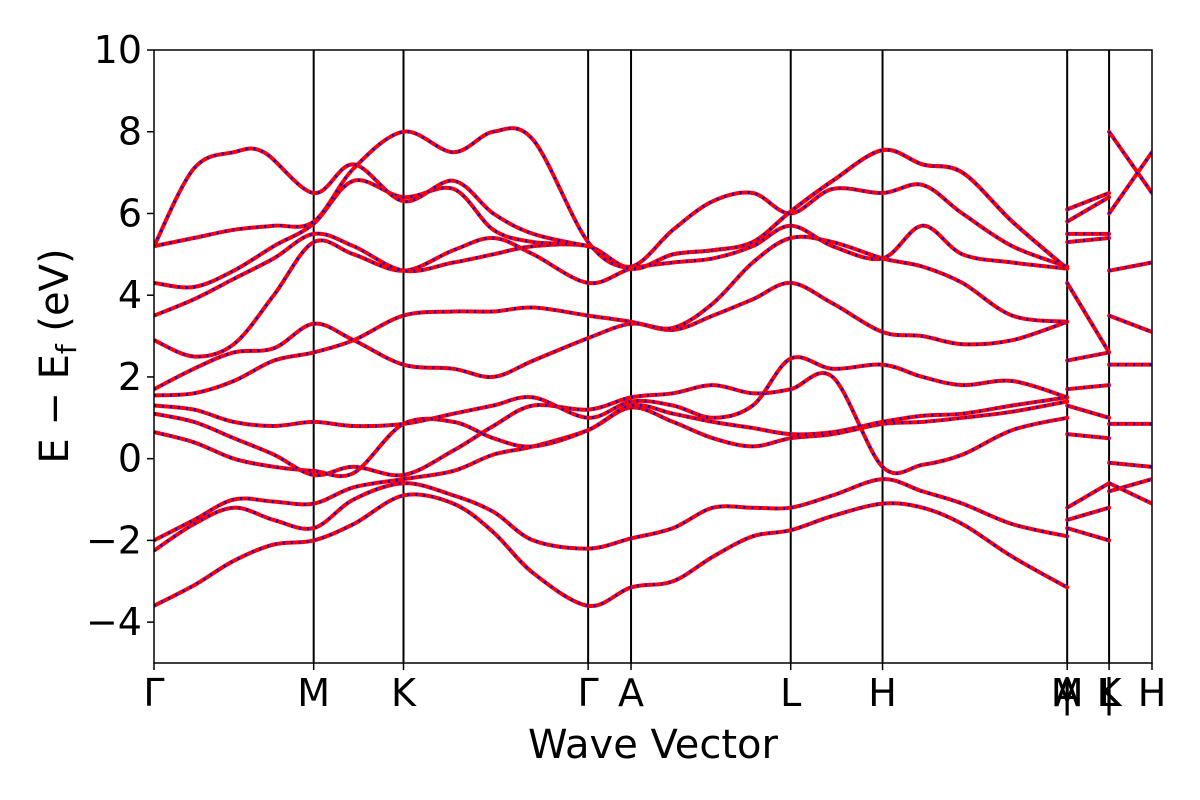 This screenshot has height=800, width=1200. What do you see at coordinates (114, 540) in the screenshot?
I see `y-tick-label: −2` at bounding box center [114, 540].